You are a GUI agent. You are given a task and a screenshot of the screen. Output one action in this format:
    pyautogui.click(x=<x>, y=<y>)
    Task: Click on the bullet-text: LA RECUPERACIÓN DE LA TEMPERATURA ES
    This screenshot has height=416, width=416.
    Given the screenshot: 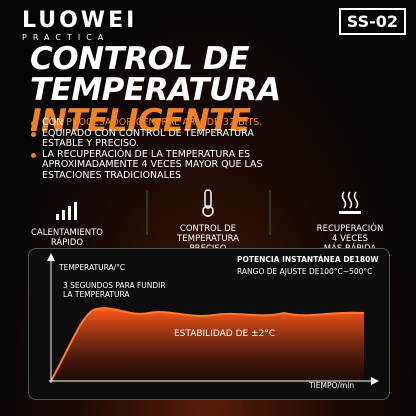 What is the action you would take?
    pyautogui.click(x=146, y=154)
    